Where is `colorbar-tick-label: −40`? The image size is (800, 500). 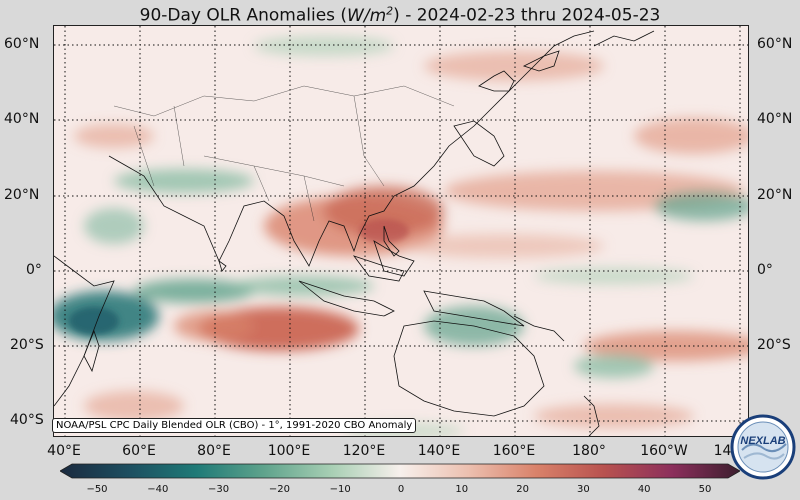
colorbar-tick-label: −40 is located at coordinates (158, 489).